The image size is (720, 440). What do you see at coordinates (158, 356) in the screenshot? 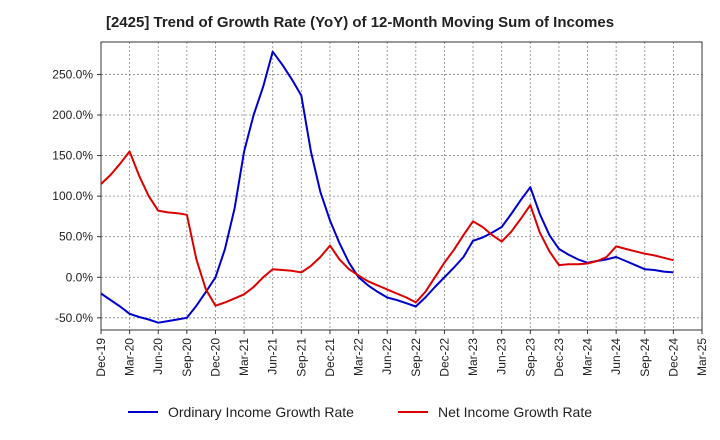
I see `x-tick-label: Jun-20` at bounding box center [158, 356].